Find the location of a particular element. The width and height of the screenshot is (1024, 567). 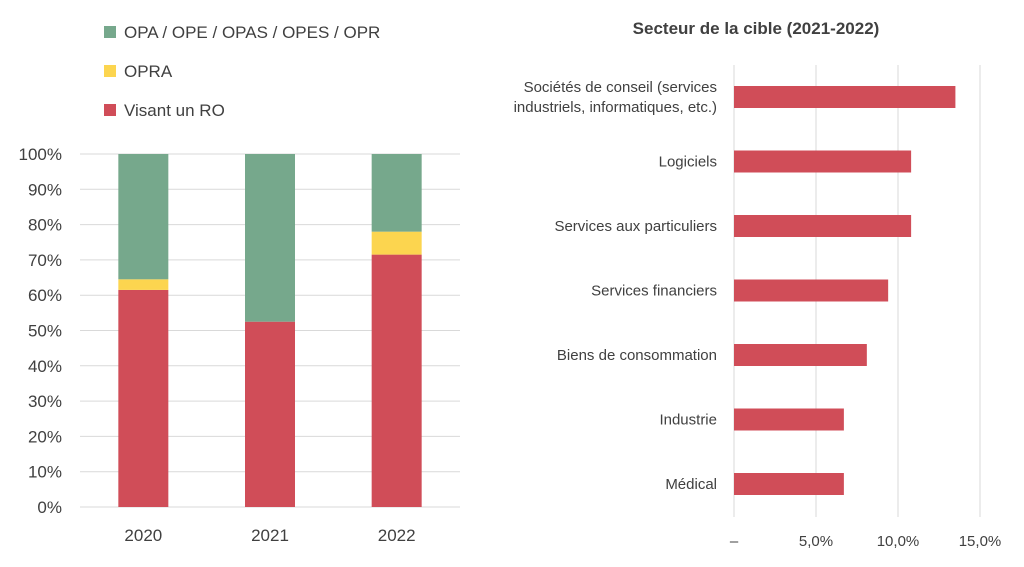

x-tick-label: 10,0% is located at coordinates (898, 541).